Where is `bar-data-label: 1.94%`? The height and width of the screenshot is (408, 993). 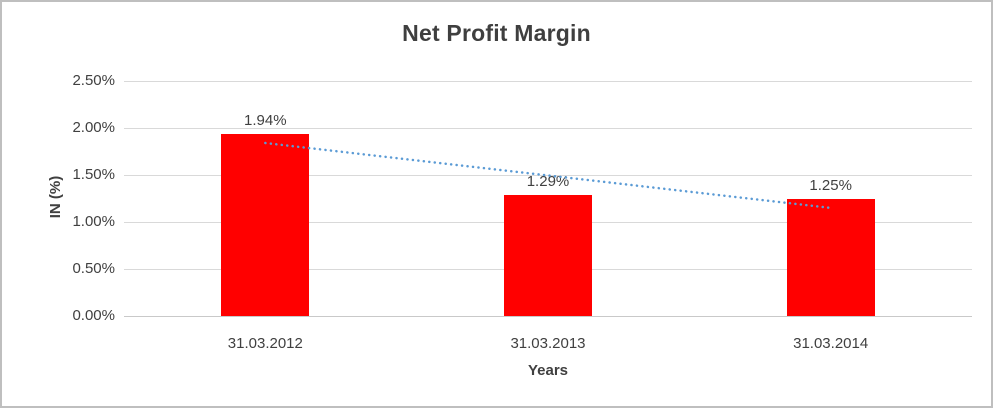
bar-data-label: 1.94% is located at coordinates (265, 120).